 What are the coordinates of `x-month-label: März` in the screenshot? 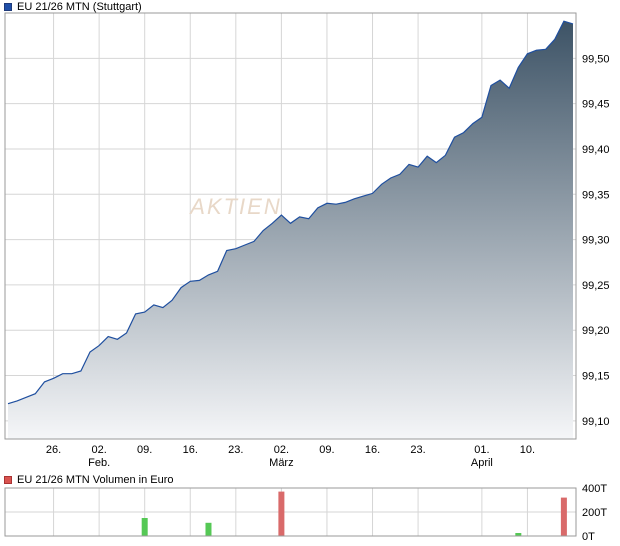 It's located at (281, 463).